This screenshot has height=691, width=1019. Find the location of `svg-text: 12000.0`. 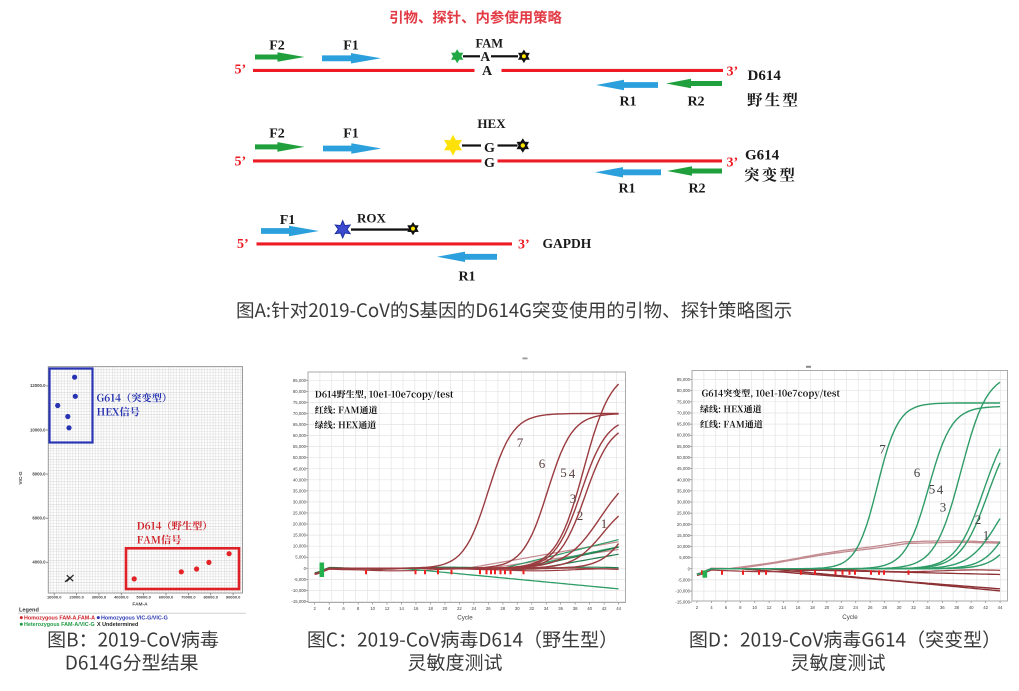

svg-text: 12000.0 is located at coordinates (38, 385).